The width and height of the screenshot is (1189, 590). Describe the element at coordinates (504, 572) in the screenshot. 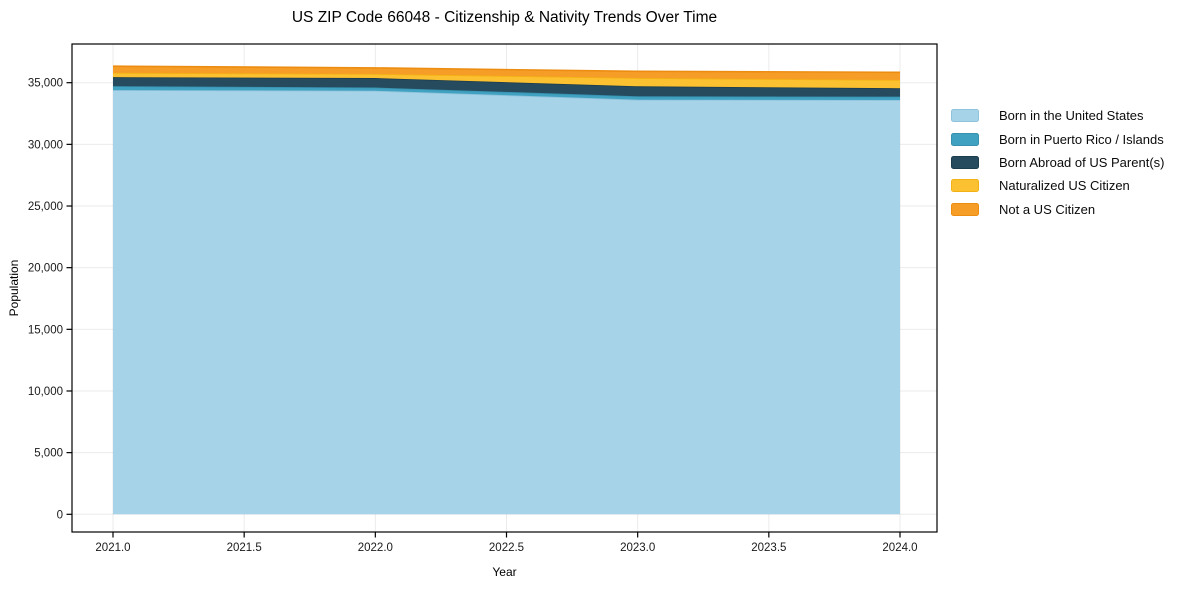

I see `x-axis-label: Year` at that location.